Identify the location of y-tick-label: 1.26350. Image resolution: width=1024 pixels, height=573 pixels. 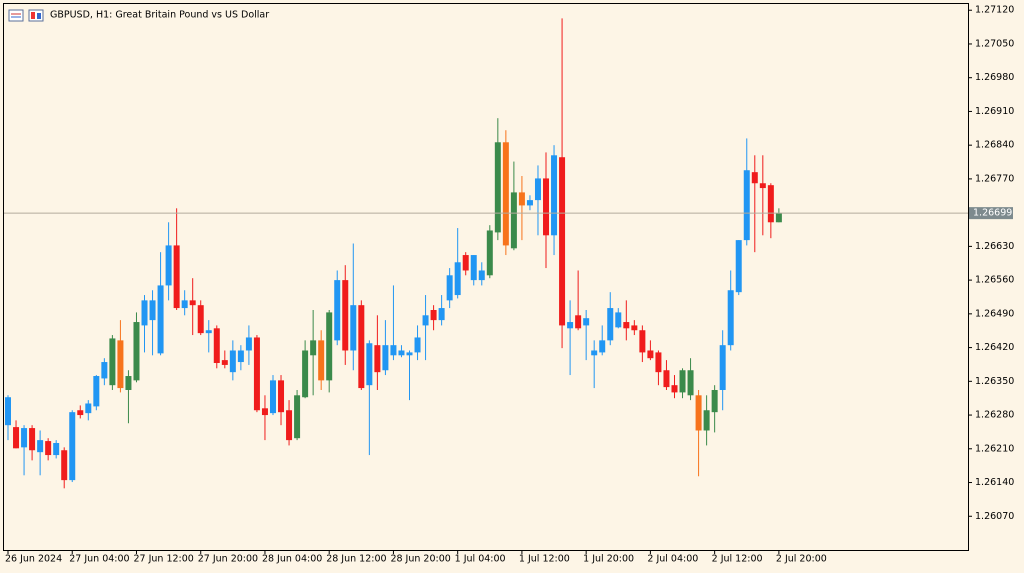
(994, 381).